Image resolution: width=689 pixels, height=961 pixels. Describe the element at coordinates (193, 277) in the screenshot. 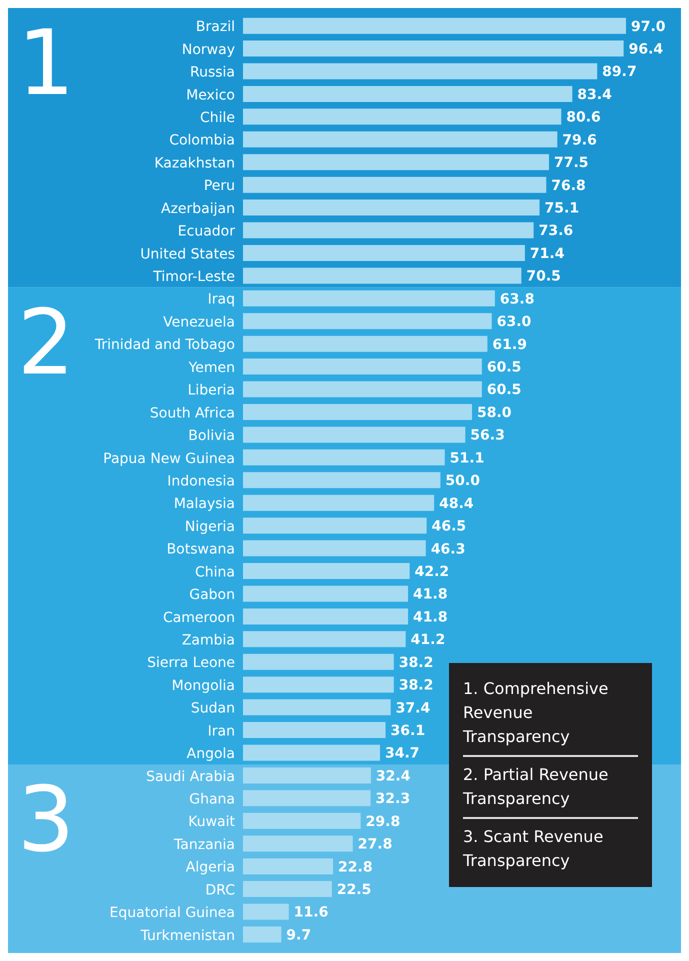

I see `y-tick-label: Timor-Leste` at that location.